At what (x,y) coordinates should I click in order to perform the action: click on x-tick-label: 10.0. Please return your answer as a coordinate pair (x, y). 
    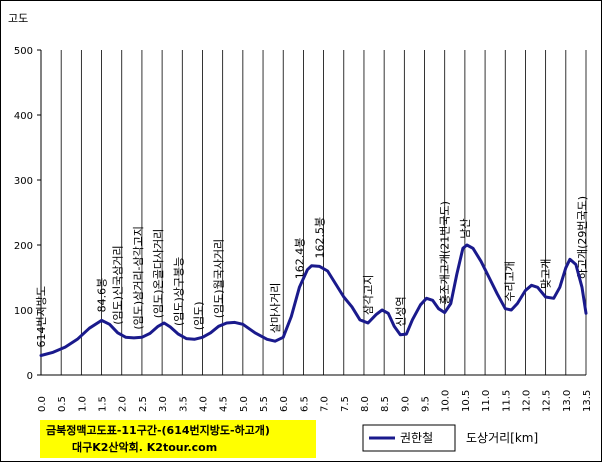
    Looking at the image, I should click on (446, 401).